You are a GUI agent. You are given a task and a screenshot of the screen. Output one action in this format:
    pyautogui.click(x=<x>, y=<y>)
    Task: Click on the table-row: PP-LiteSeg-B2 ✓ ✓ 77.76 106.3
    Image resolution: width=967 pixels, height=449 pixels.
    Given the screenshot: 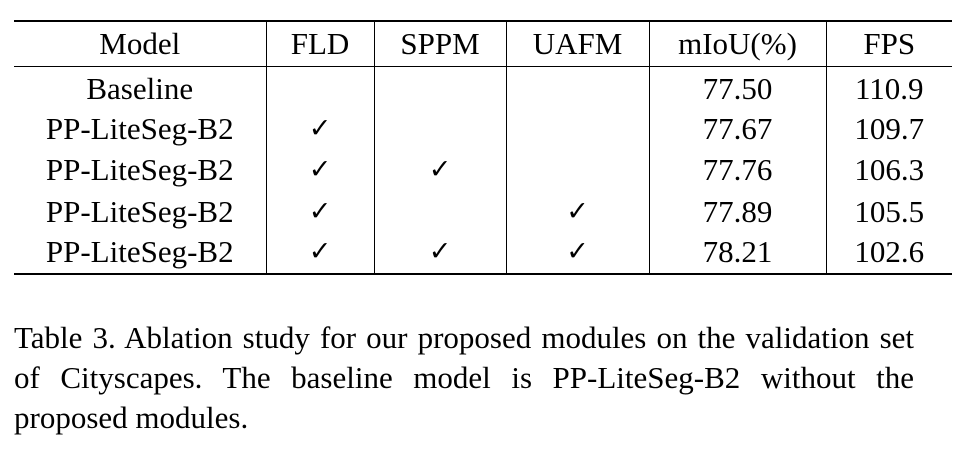 What is the action you would take?
    pyautogui.click(x=483, y=170)
    